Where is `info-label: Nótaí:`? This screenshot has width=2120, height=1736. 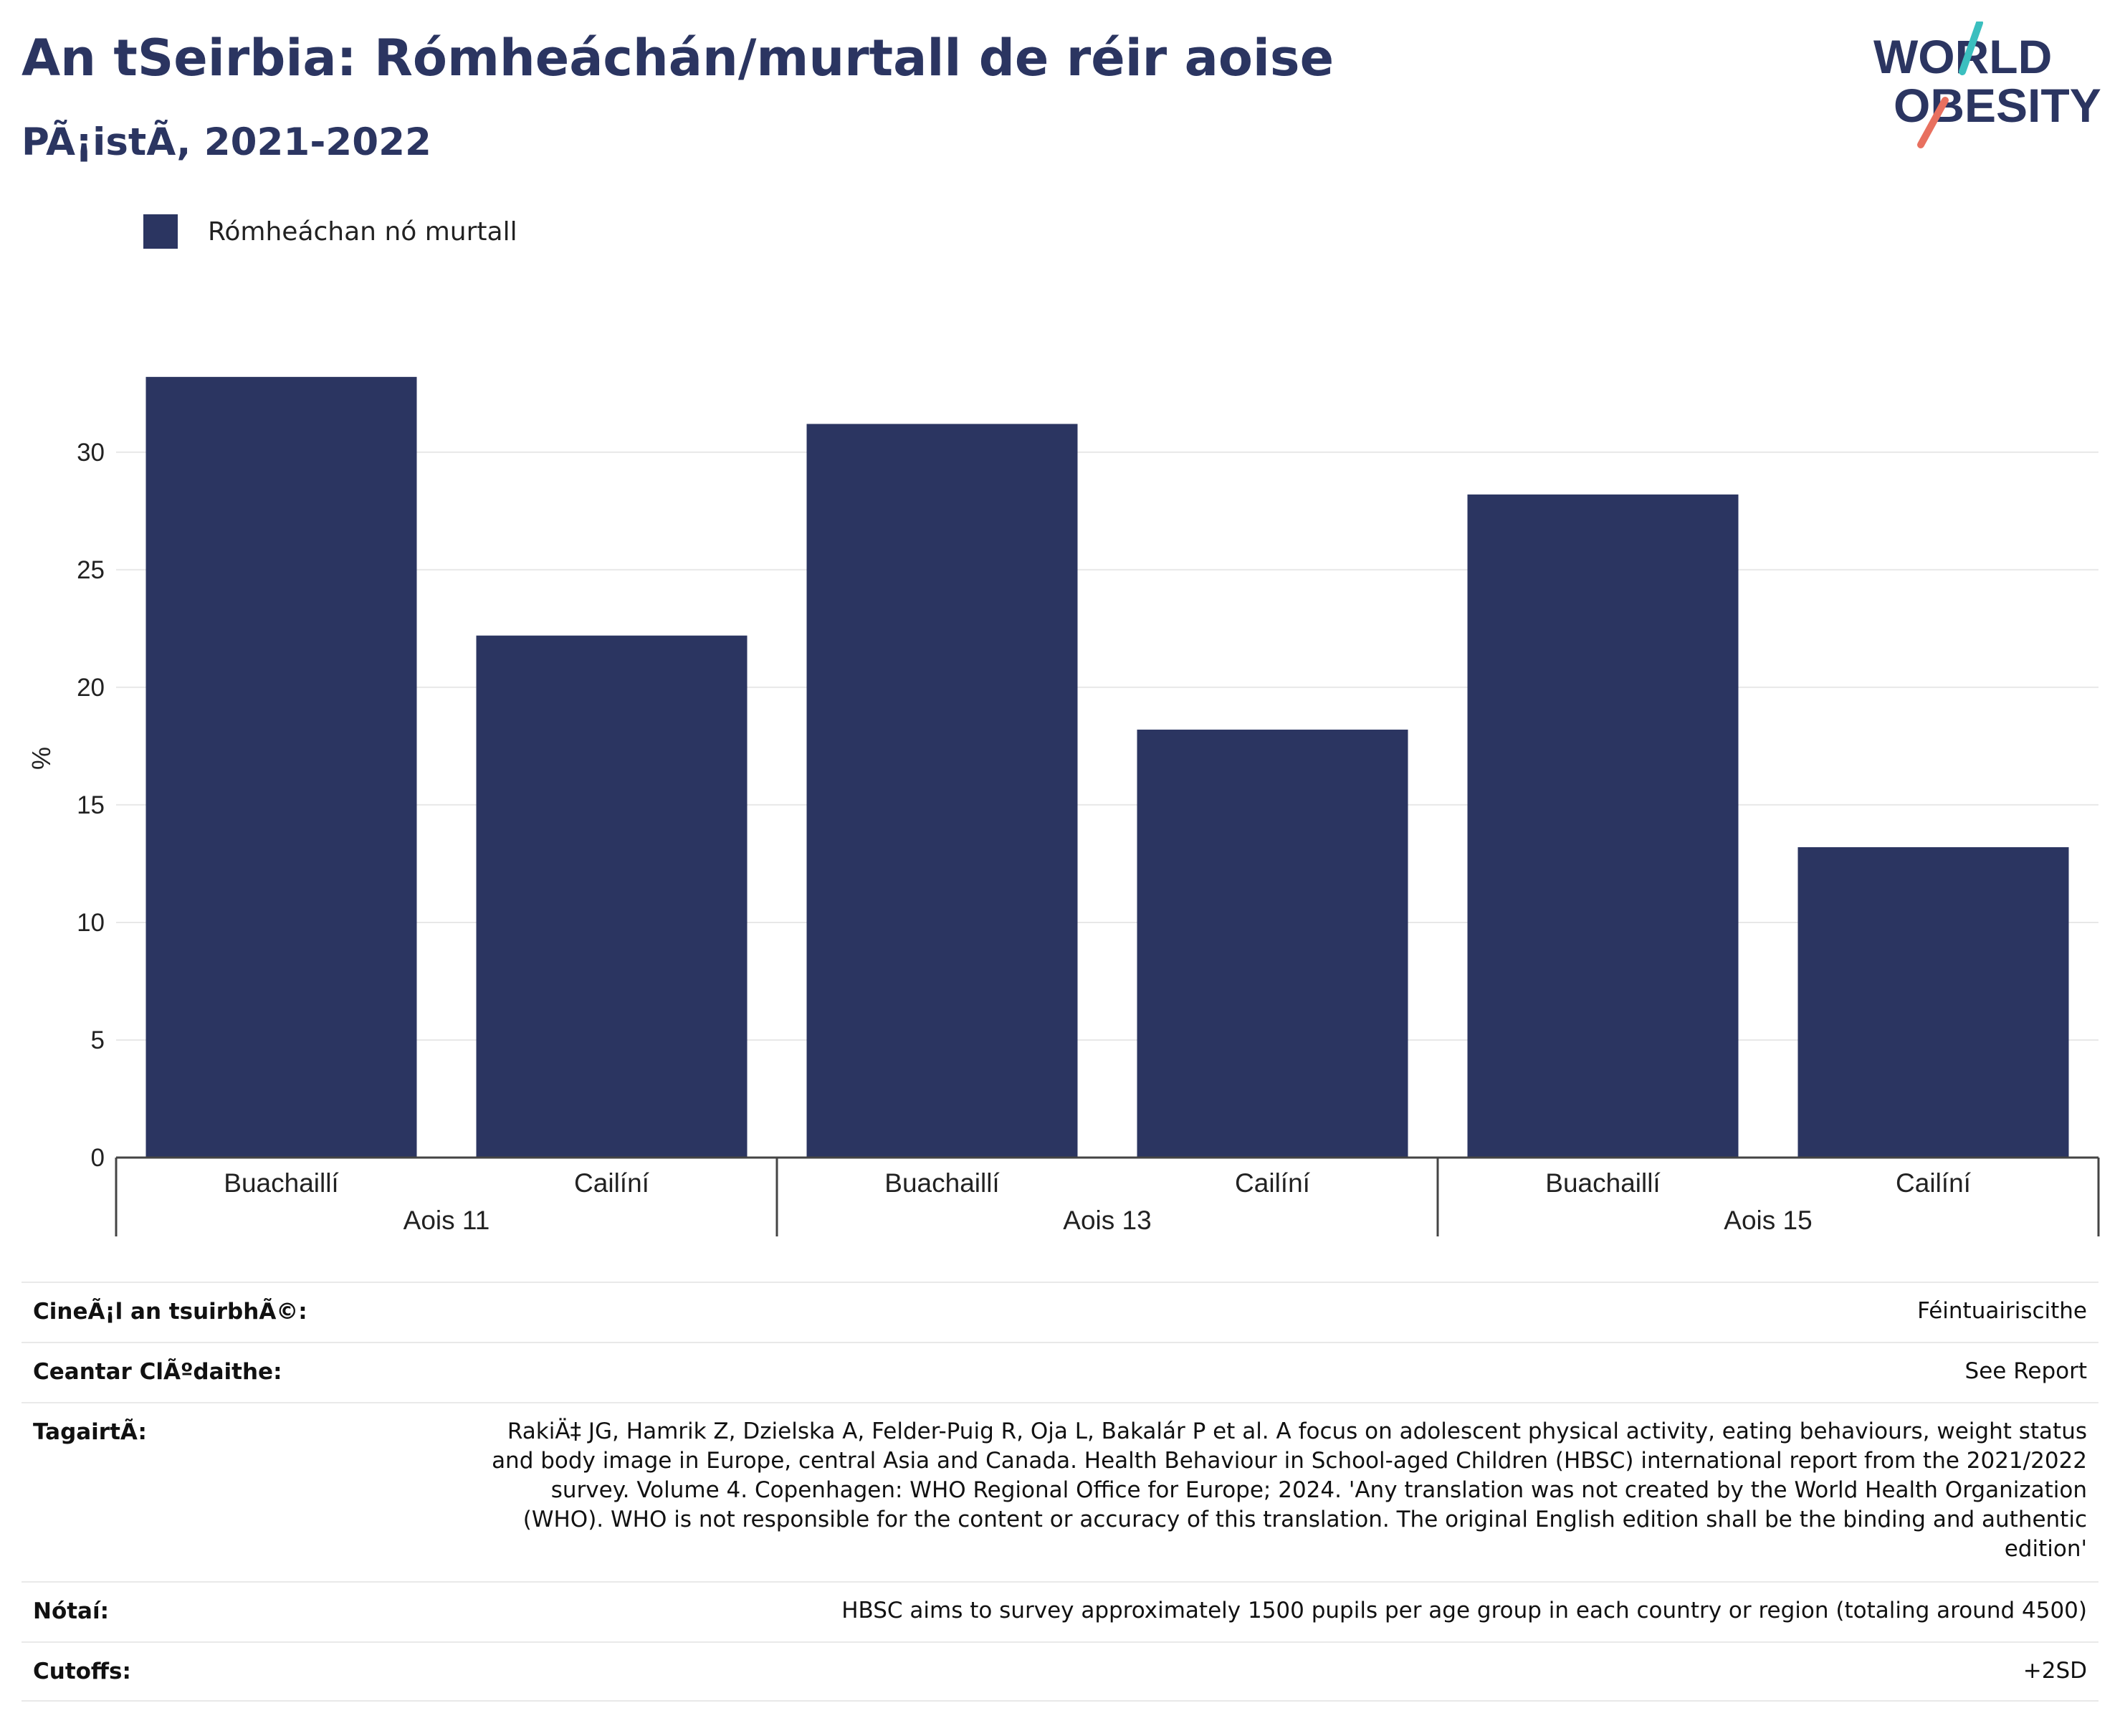 info-label: Nótaí: is located at coordinates (72, 1611).